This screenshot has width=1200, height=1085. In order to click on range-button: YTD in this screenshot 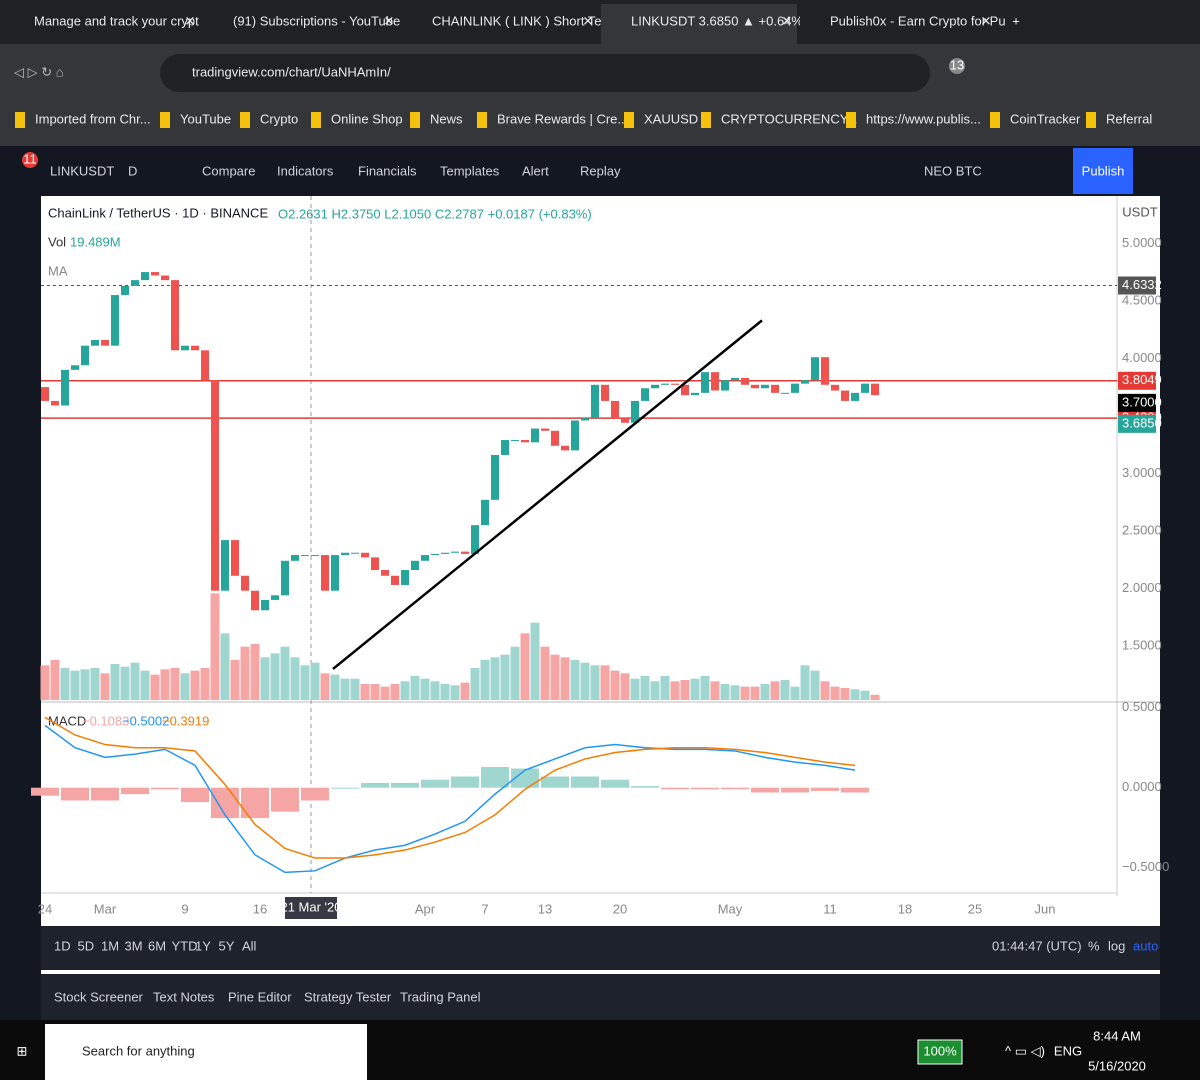, I will do `click(185, 945)`.